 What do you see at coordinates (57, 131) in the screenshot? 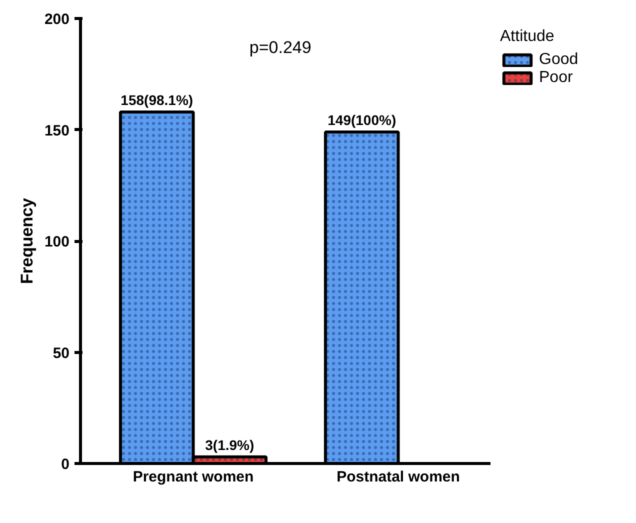
I see `y-tick-label: 150` at bounding box center [57, 131].